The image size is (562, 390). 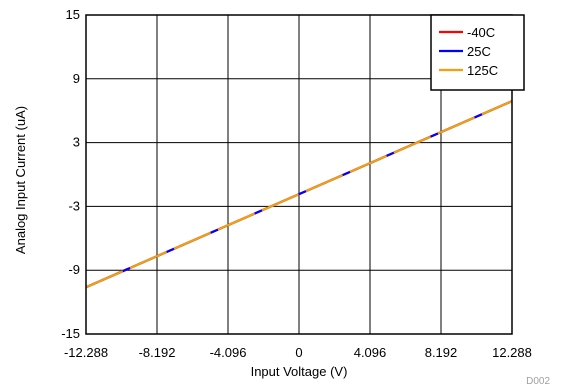 What do you see at coordinates (76, 78) in the screenshot?
I see `y-tick-label: 9` at bounding box center [76, 78].